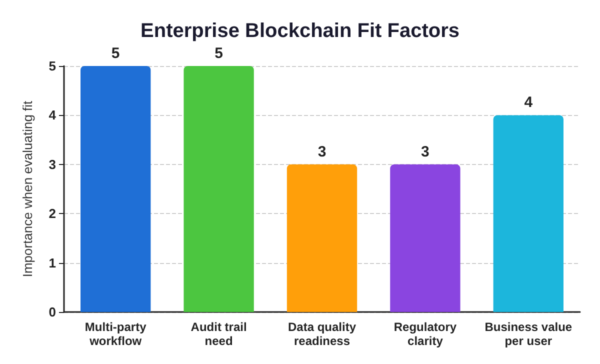  I want to click on chart-title: Enterprise Blockchain Fit Factors, so click(300, 31).